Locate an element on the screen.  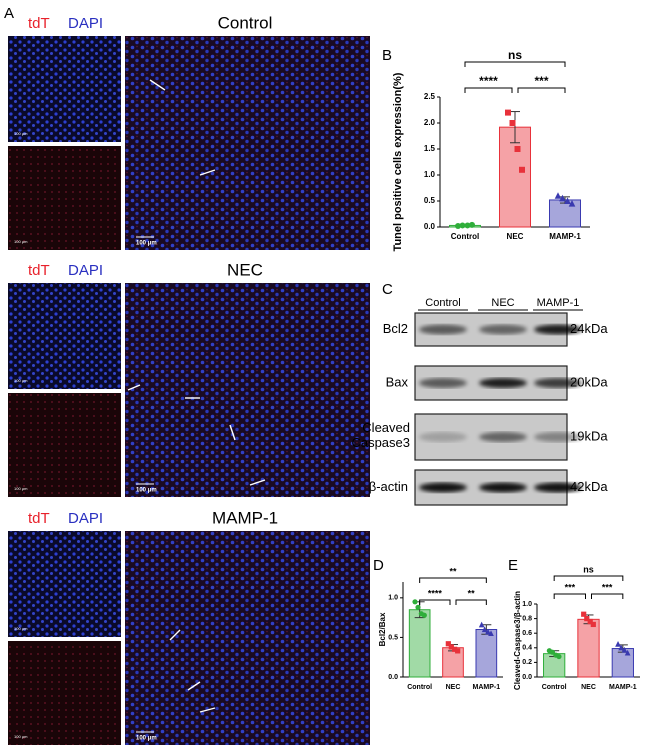
y-axis-label: Bcl2/Bax is located at coordinates (382, 629).